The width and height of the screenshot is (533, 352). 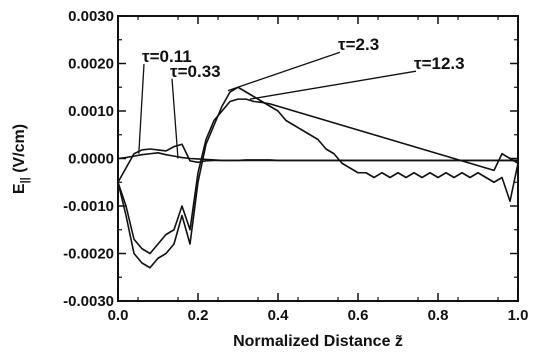 I want to click on y-axis-title-unit: (V/cm), so click(x=19, y=150).